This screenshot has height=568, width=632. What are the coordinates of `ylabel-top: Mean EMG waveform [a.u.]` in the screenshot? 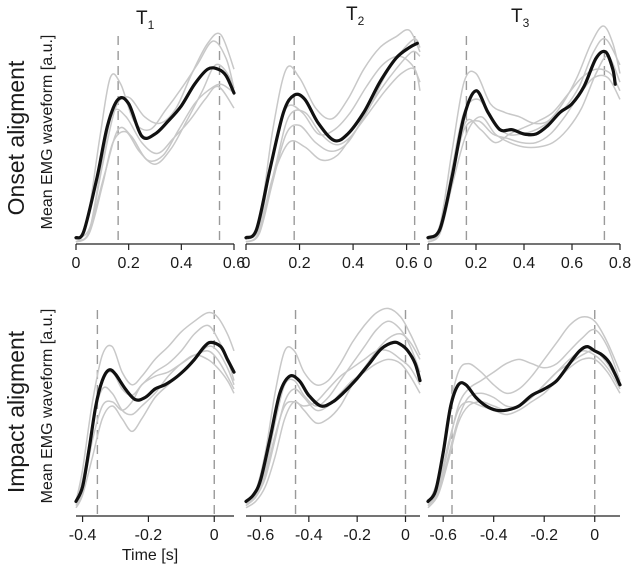 It's located at (47, 132).